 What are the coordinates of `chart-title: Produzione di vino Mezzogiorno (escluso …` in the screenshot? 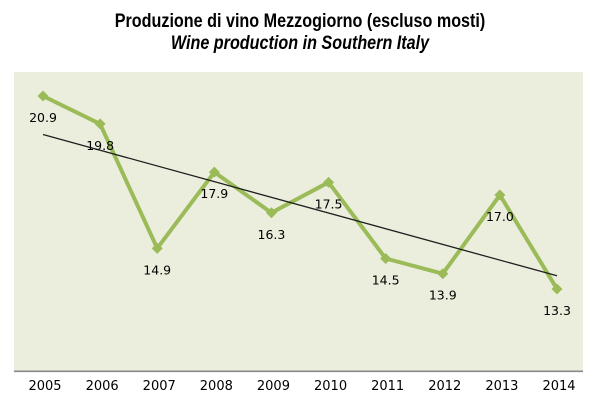 It's located at (300, 21).